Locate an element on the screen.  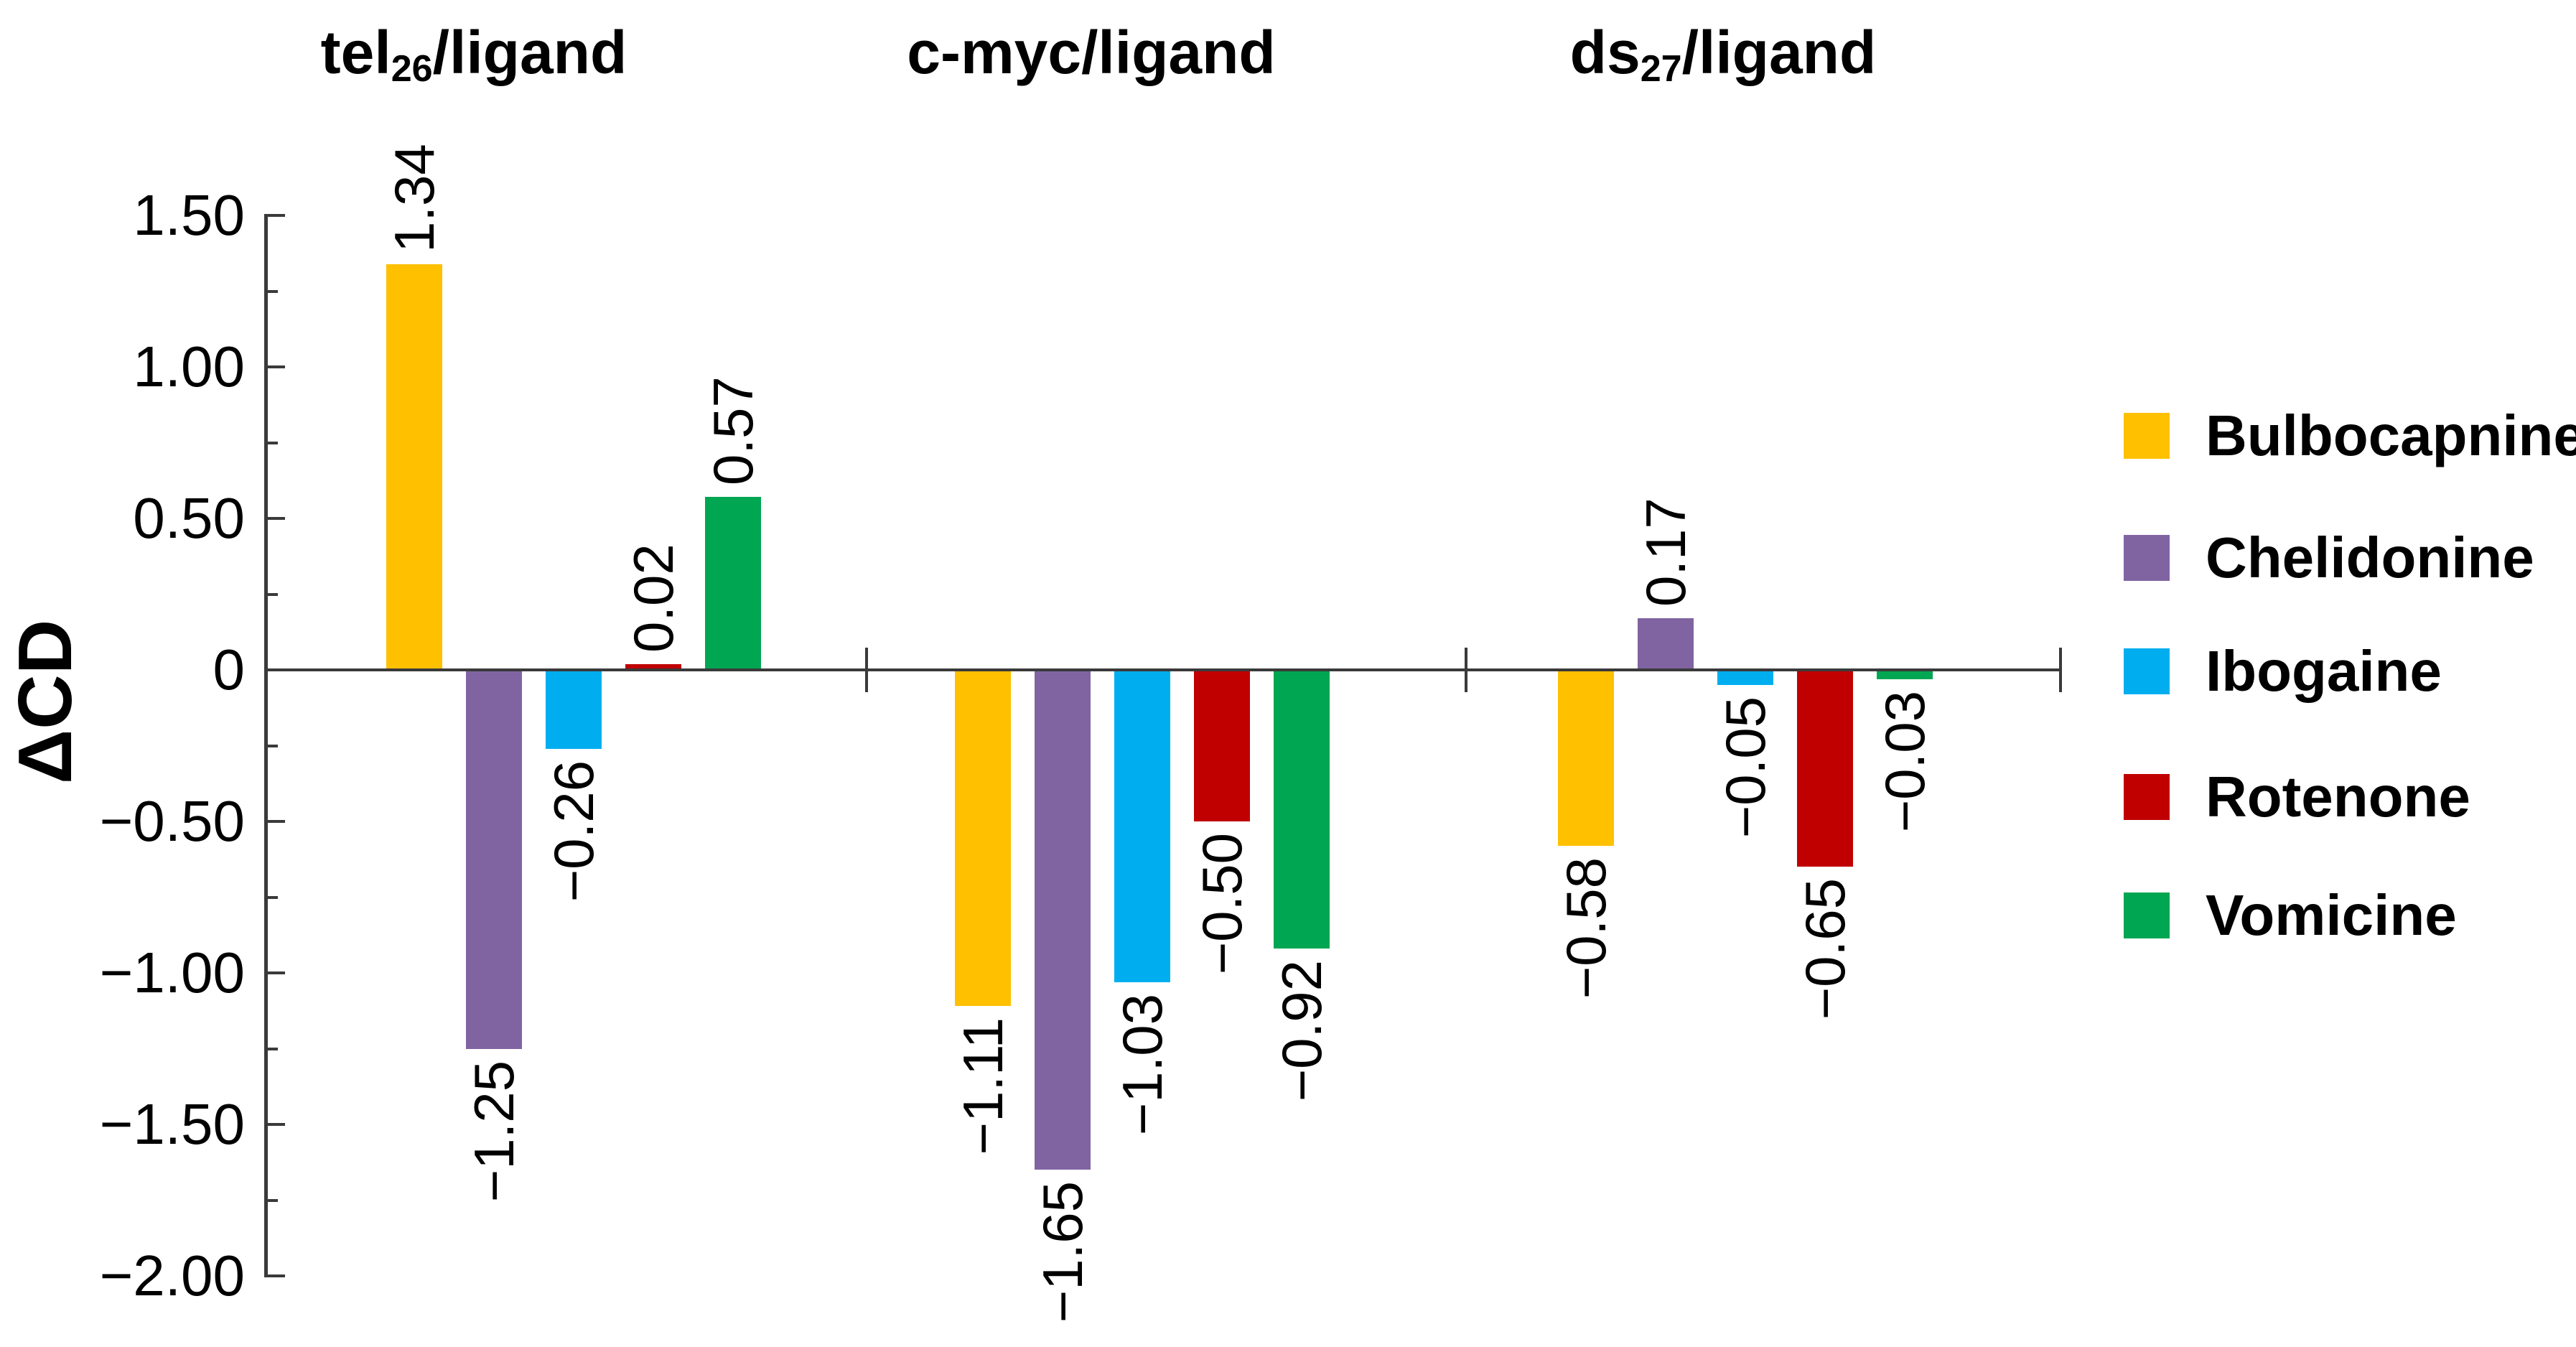
legend-swatch-rotenone is located at coordinates (2147, 797).